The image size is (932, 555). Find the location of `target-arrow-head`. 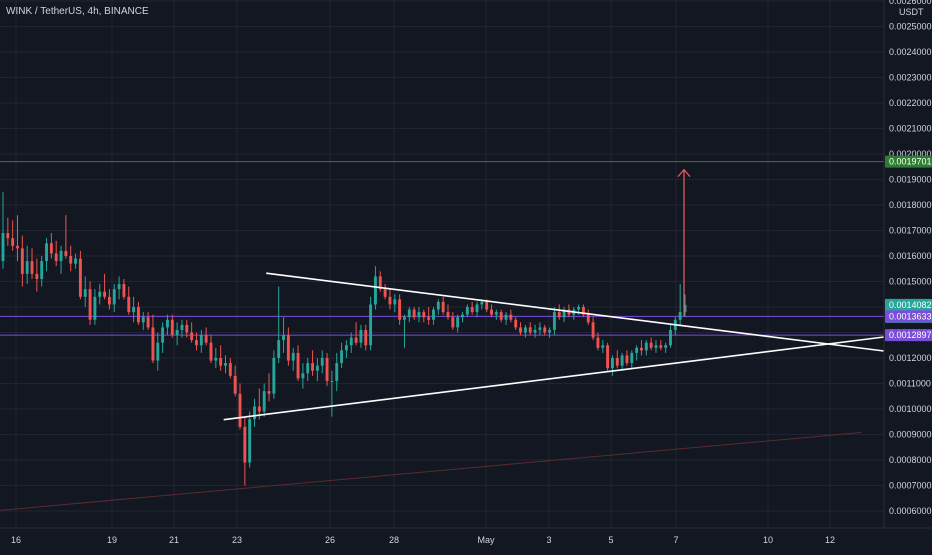

target-arrow-head is located at coordinates (684, 173).